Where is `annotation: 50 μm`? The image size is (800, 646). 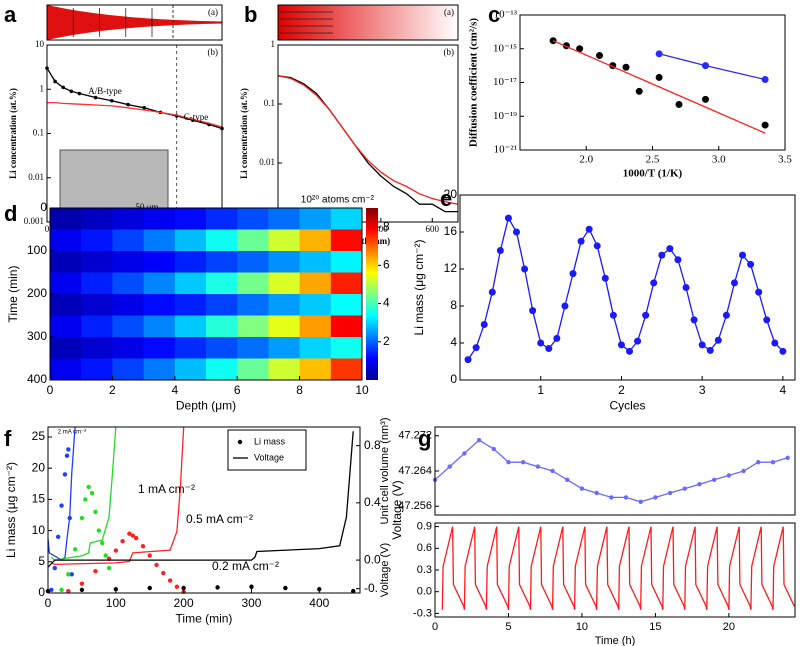
annotation: 50 μm is located at coordinates (146, 207).